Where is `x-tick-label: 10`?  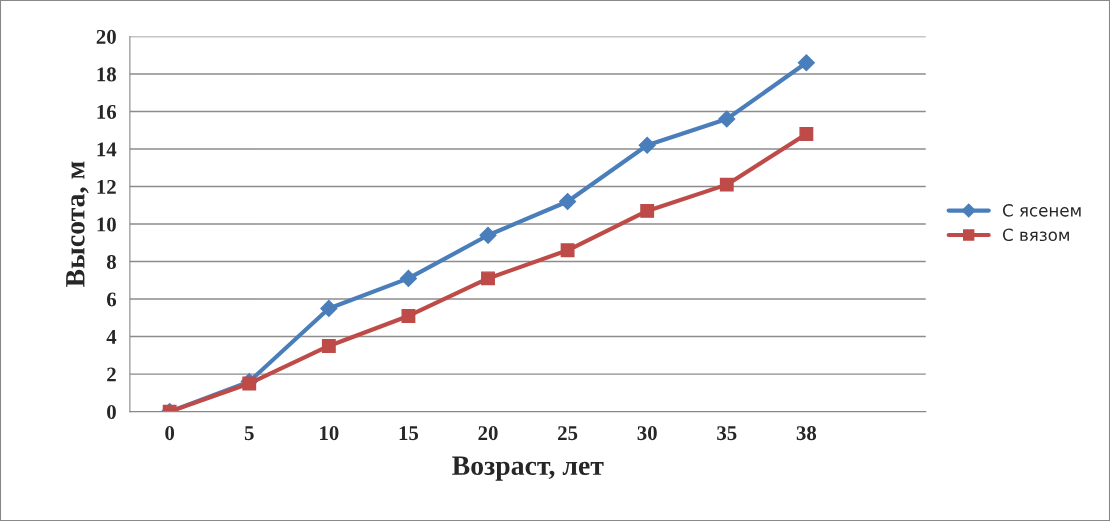
x-tick-label: 10 is located at coordinates (329, 433).